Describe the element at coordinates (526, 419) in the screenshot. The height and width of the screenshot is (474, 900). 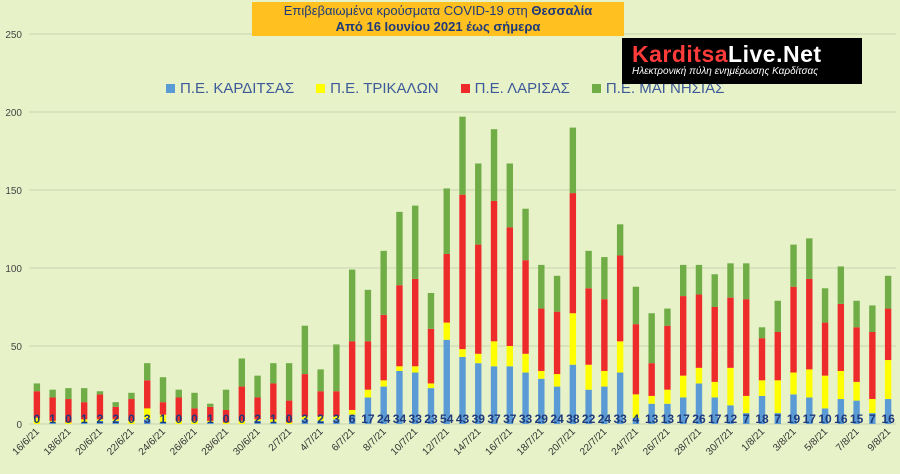
I see `karditsa-value-label: 33` at that location.